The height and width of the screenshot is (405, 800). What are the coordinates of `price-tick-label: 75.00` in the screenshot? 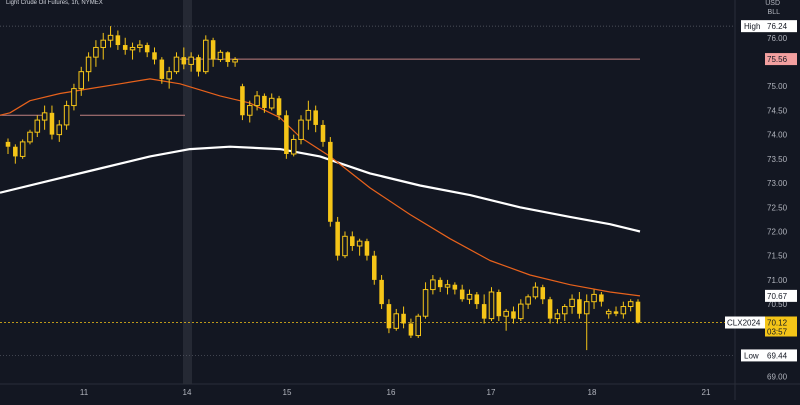 It's located at (777, 86).